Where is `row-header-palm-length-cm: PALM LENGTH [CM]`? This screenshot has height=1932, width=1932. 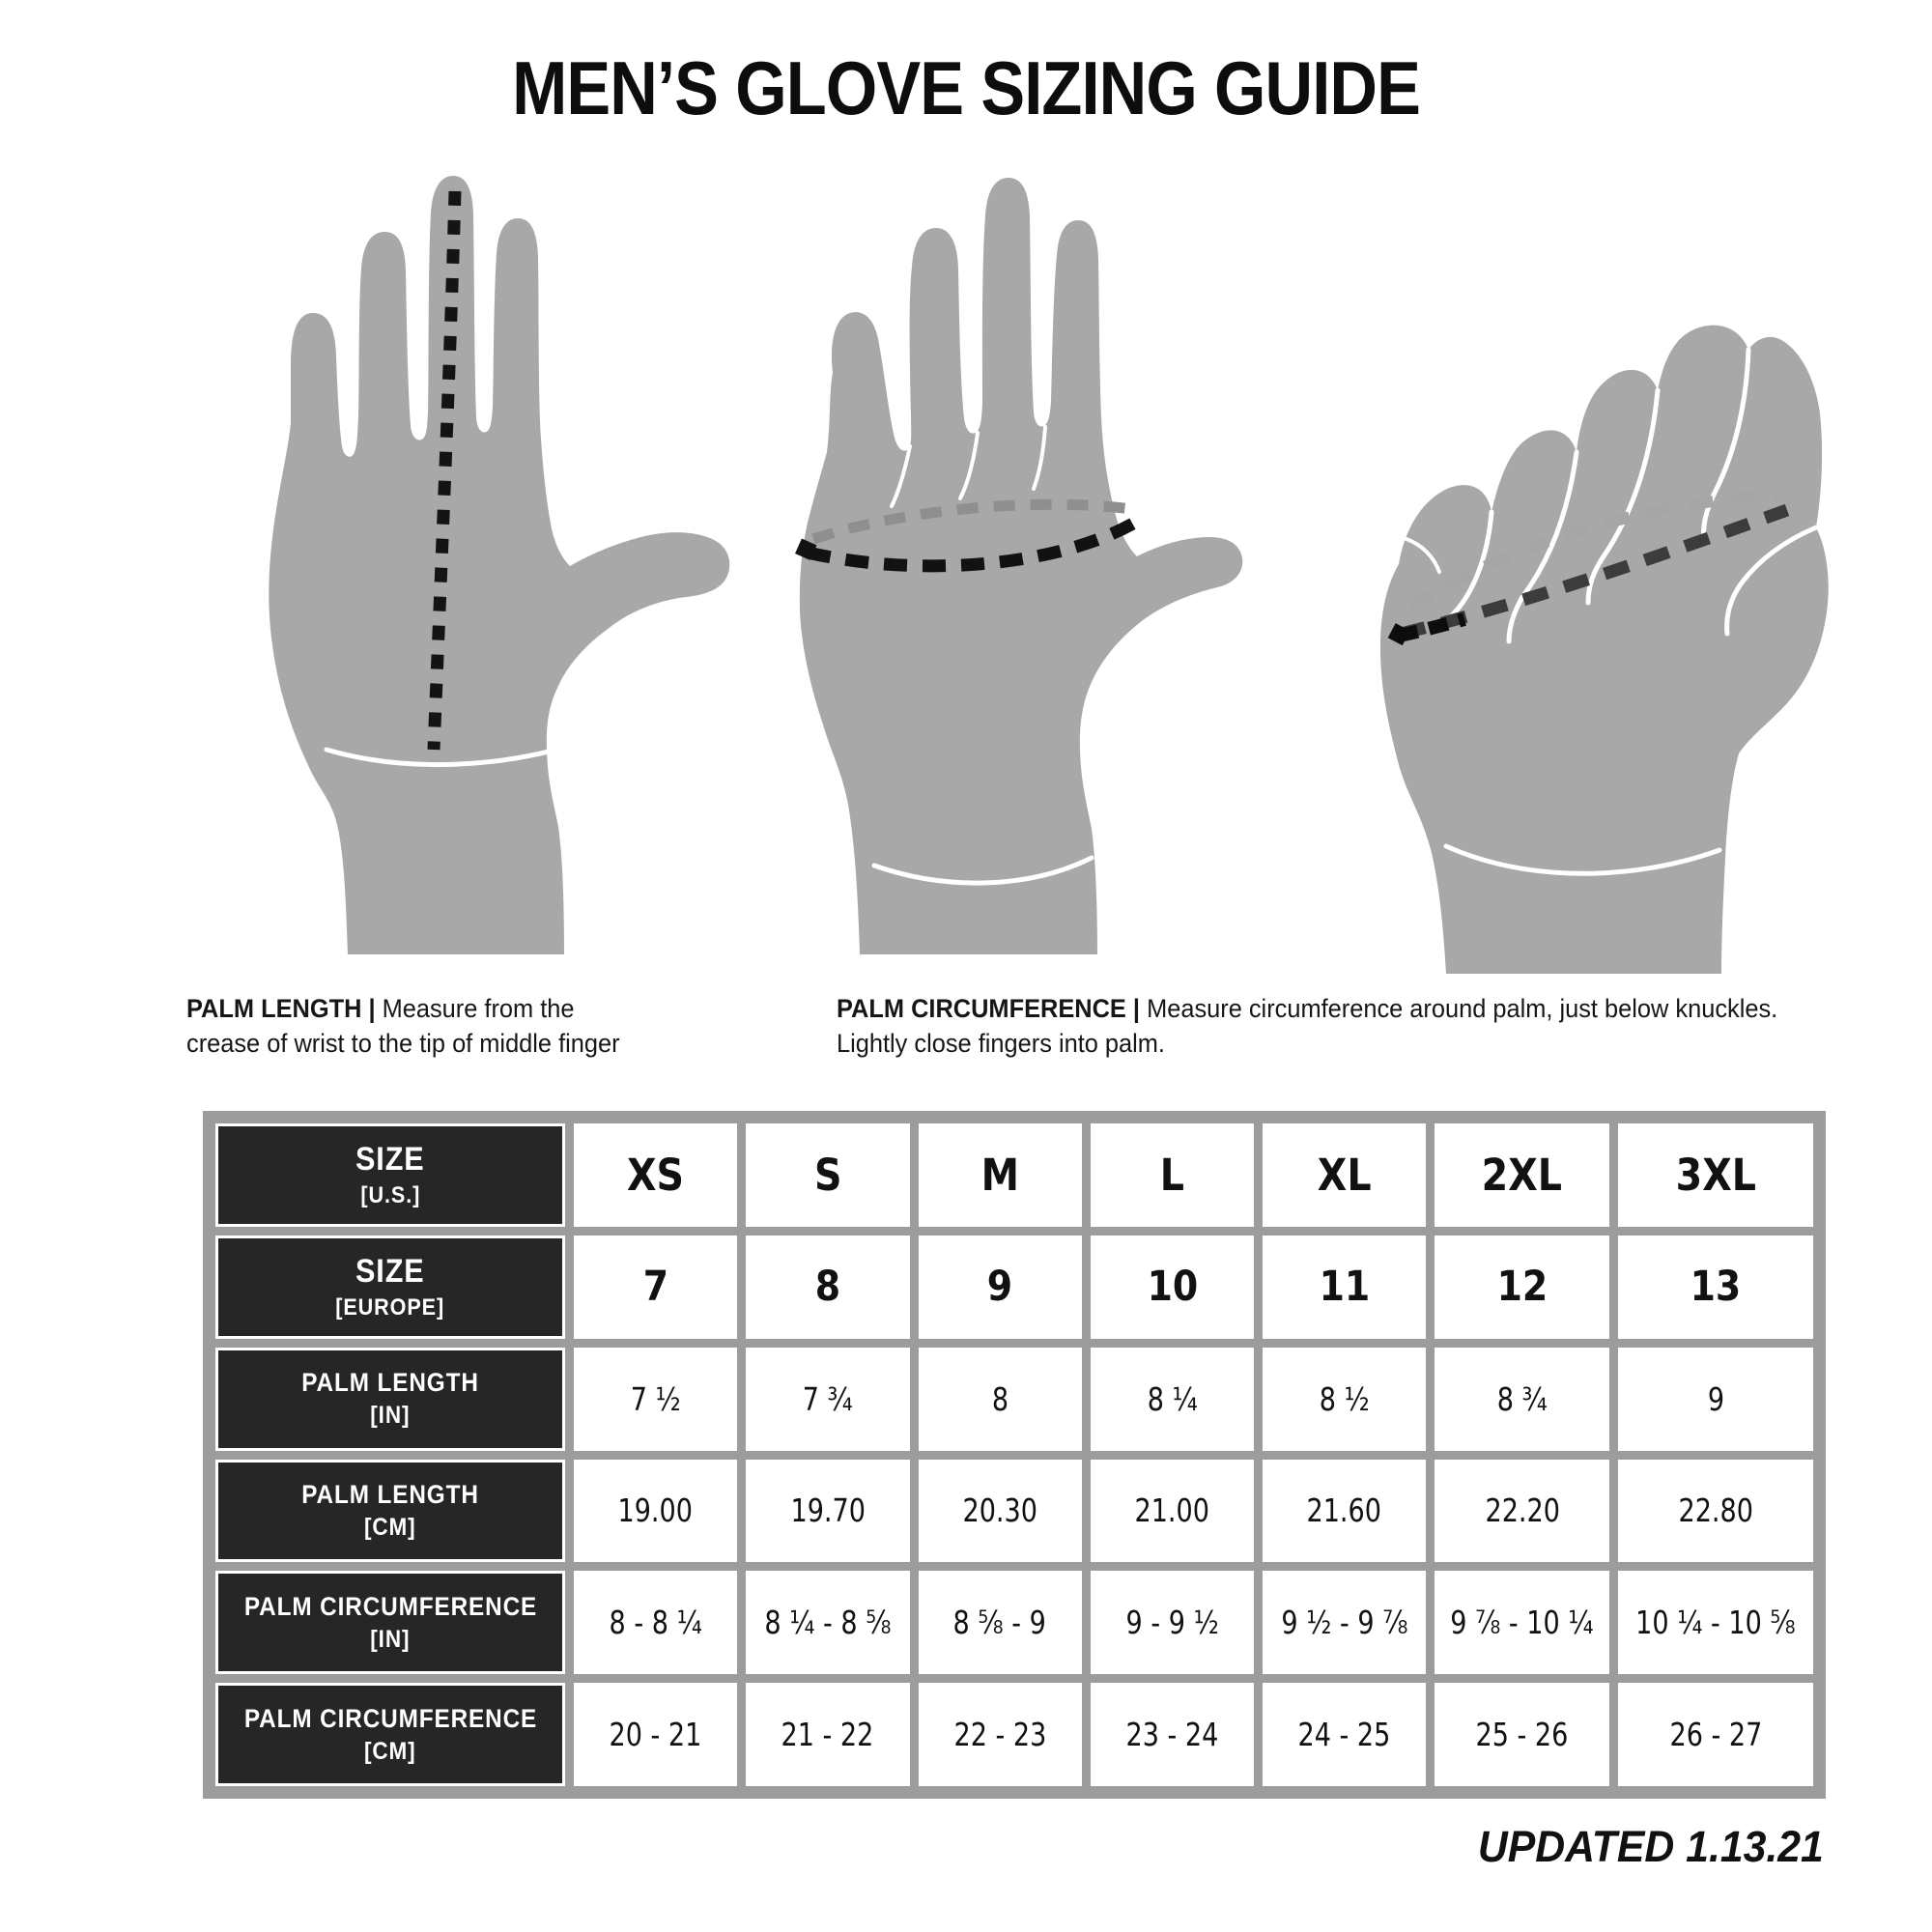
row-header-palm-length-cm: PALM LENGTH [CM] is located at coordinates (390, 1511).